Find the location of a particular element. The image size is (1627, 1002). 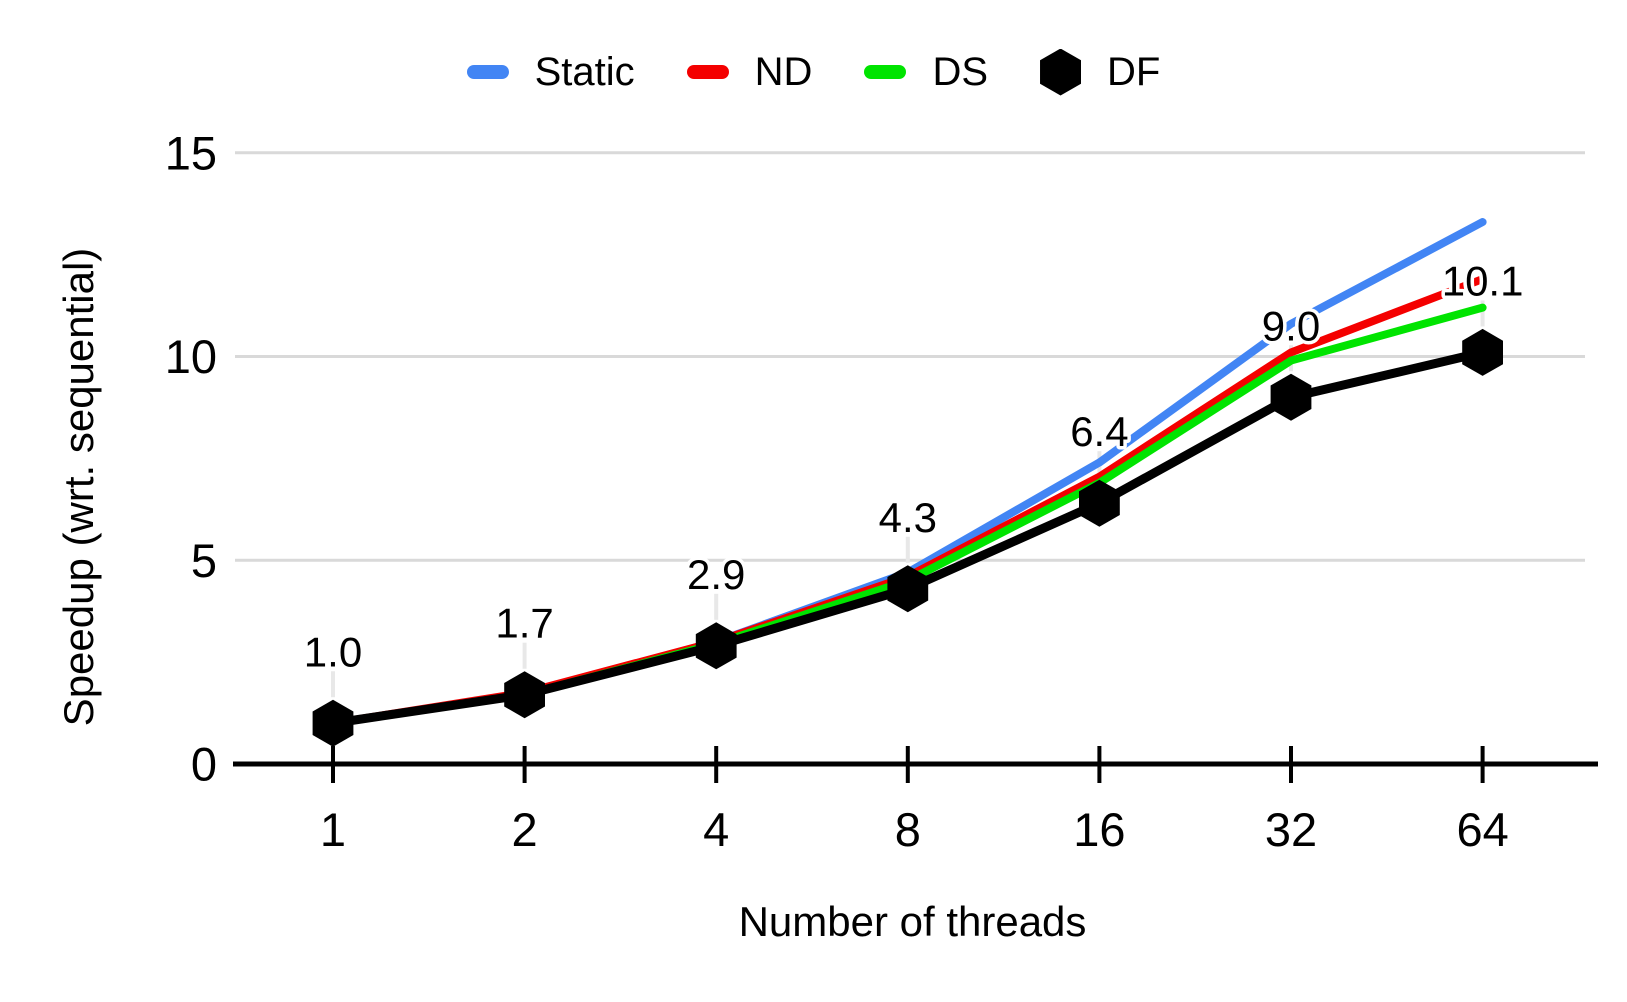

x-tick-label-32: 32 is located at coordinates (1291, 829).